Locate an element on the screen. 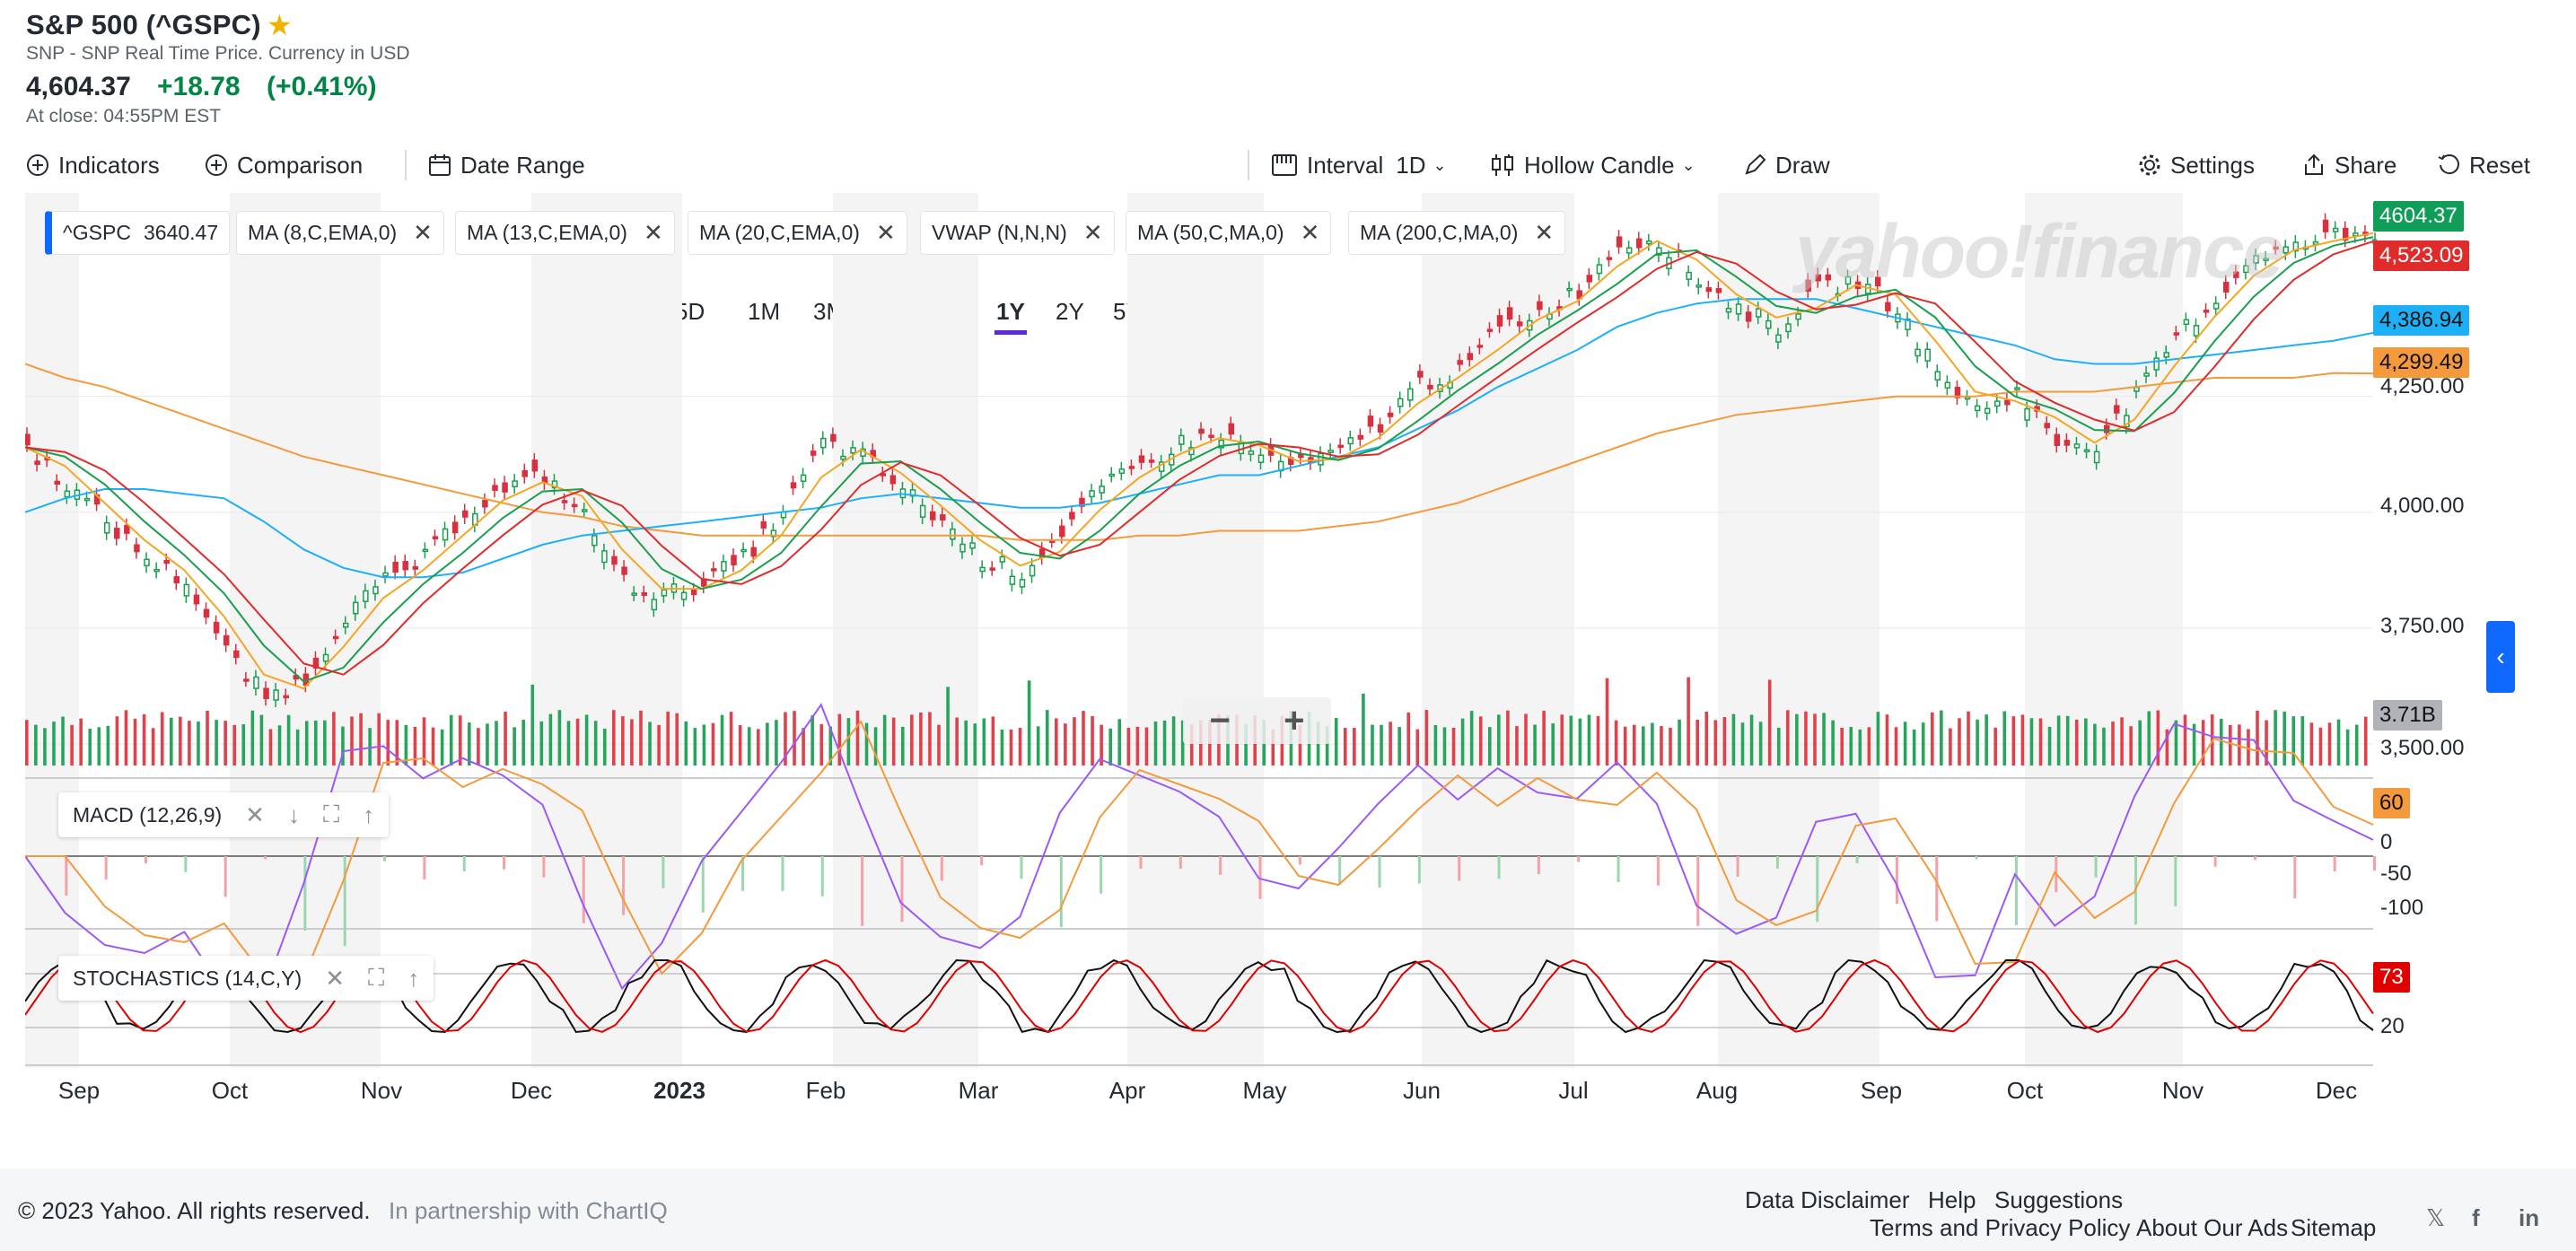  legend-pill: MA (50,C,MA,0) ✕ is located at coordinates (1229, 233).